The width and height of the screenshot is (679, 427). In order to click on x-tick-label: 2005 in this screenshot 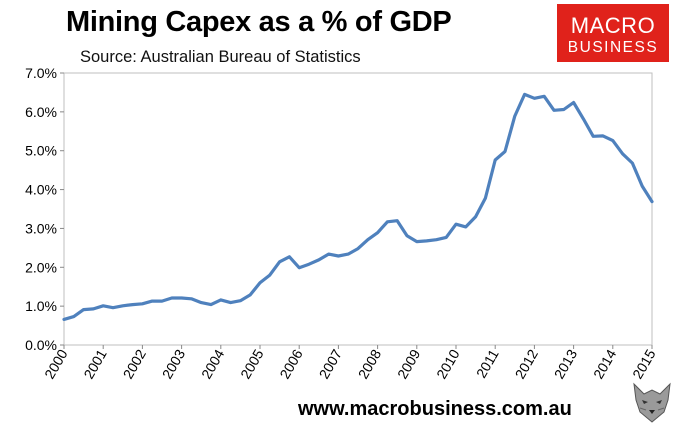, I will do `click(252, 363)`.